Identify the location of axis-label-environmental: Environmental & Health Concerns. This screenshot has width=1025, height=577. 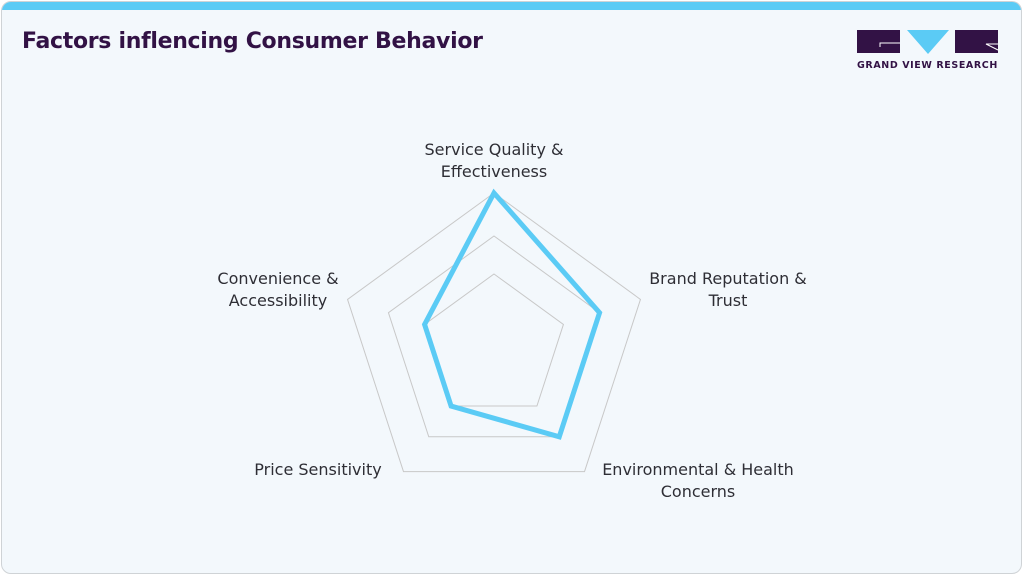
(698, 481).